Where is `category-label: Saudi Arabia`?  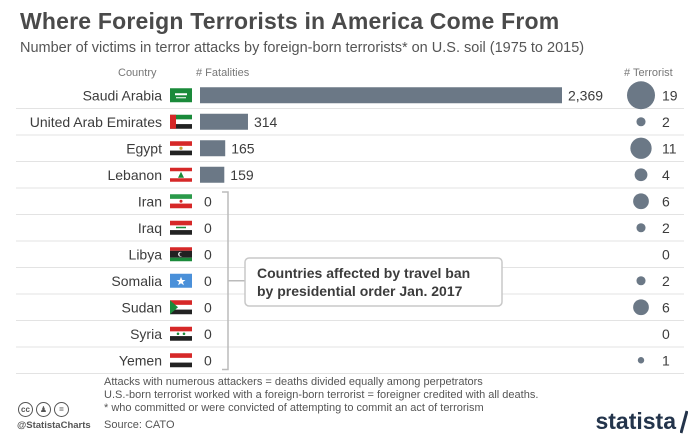 category-label: Saudi Arabia is located at coordinates (123, 95).